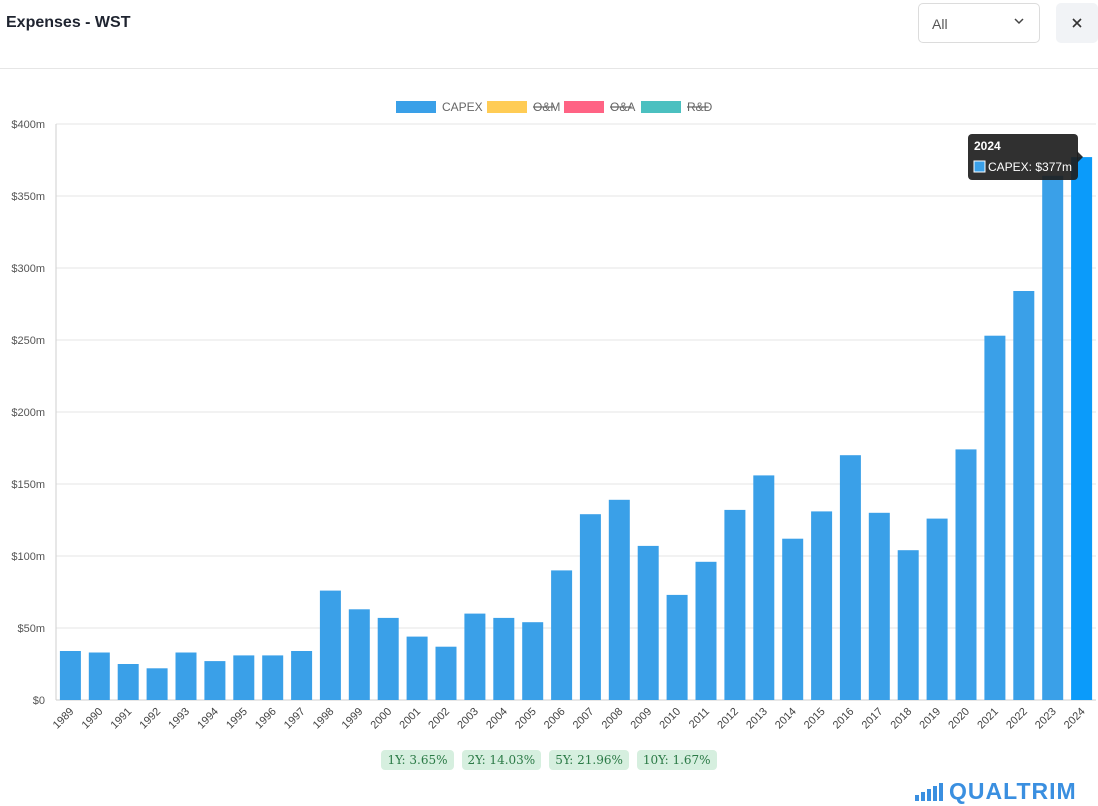 The image size is (1098, 806). I want to click on bar-2014, so click(793, 619).